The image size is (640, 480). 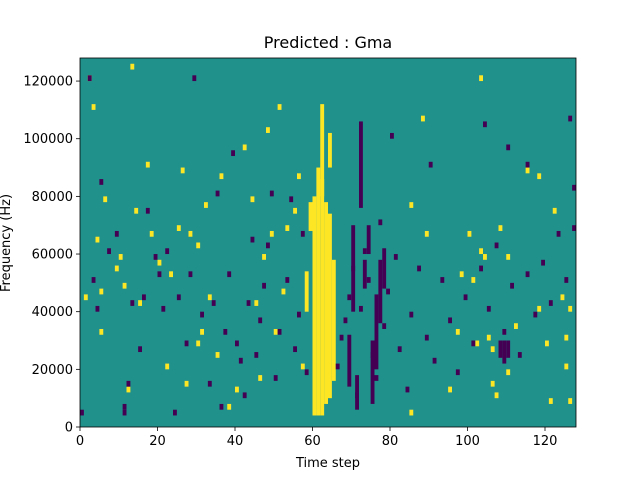 What do you see at coordinates (52, 370) in the screenshot?
I see `y-tick-label: 20000` at bounding box center [52, 370].